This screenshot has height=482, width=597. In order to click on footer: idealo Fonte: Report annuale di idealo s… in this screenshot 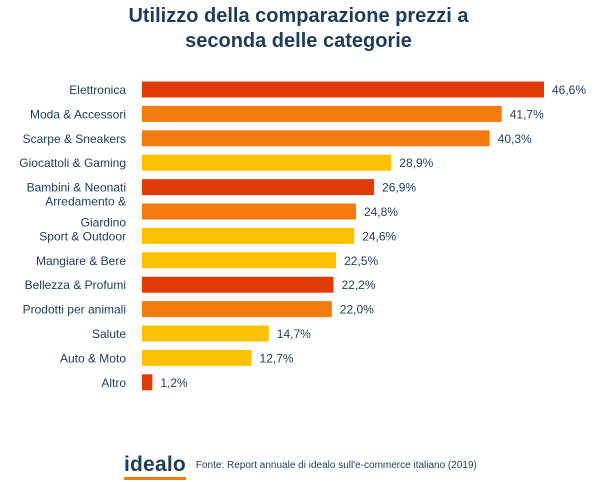, I will do `click(300, 466)`.